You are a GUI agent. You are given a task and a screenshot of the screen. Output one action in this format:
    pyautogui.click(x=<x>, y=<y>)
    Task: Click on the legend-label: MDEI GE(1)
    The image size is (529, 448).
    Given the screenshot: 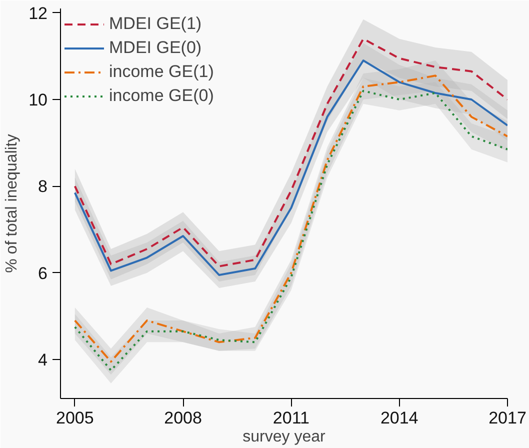 What is the action you would take?
    pyautogui.click(x=155, y=24)
    